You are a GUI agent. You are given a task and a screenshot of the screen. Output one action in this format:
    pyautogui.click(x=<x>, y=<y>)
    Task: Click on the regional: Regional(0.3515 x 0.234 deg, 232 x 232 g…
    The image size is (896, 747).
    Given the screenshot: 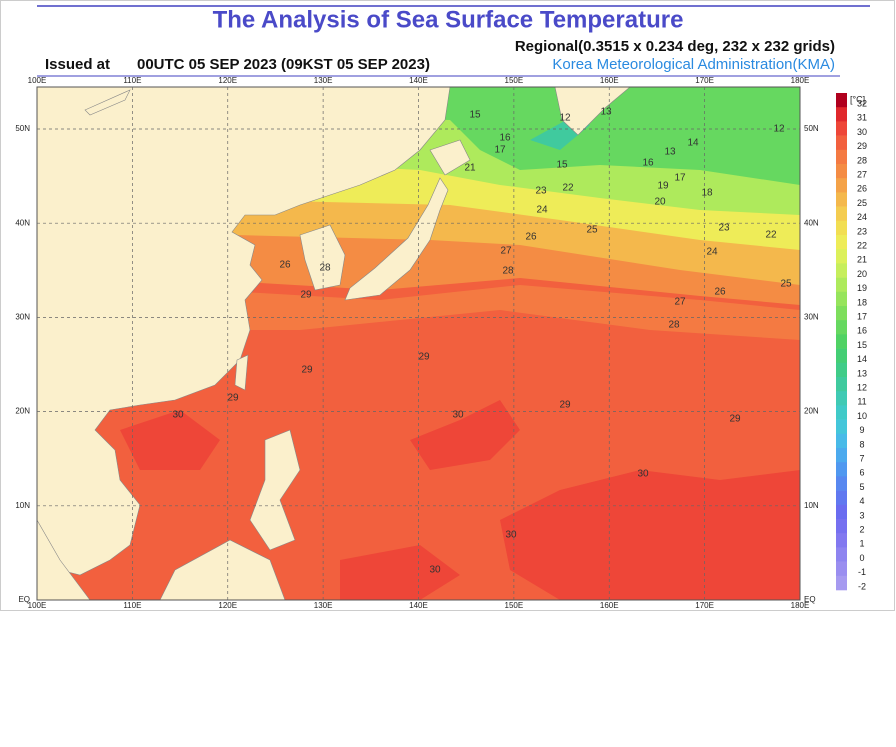 What is the action you would take?
    pyautogui.click(x=675, y=46)
    